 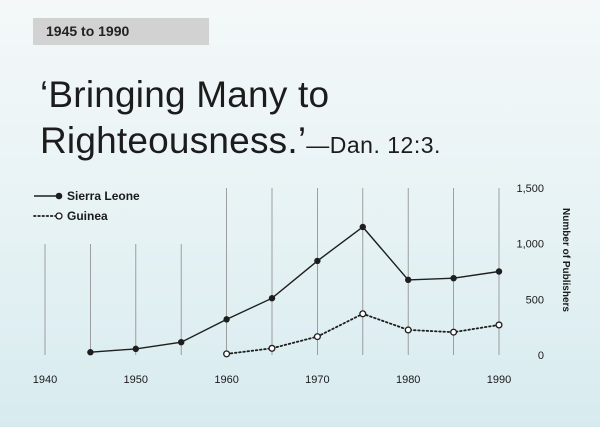 What do you see at coordinates (565, 260) in the screenshot?
I see `y-axis-label: Number of Publishers` at bounding box center [565, 260].